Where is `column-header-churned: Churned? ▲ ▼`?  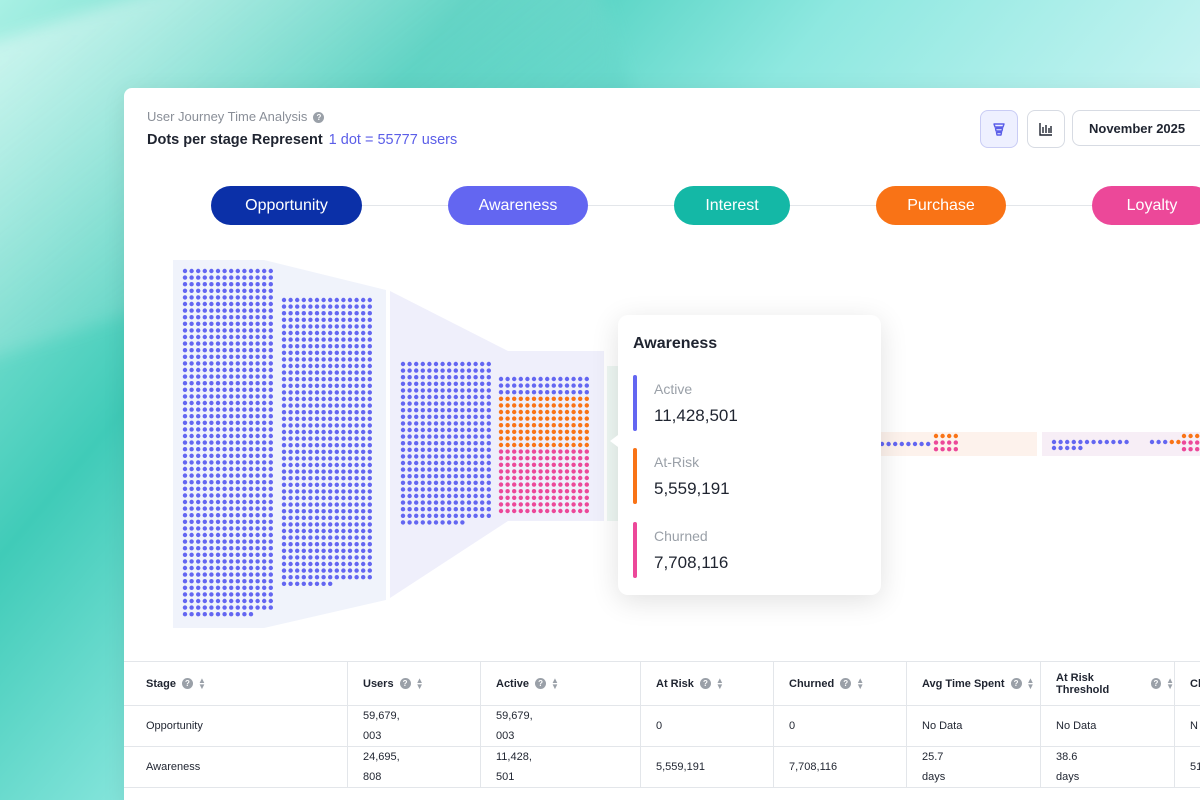
column-header-churned: Churned? ▲ ▼ is located at coordinates (840, 684).